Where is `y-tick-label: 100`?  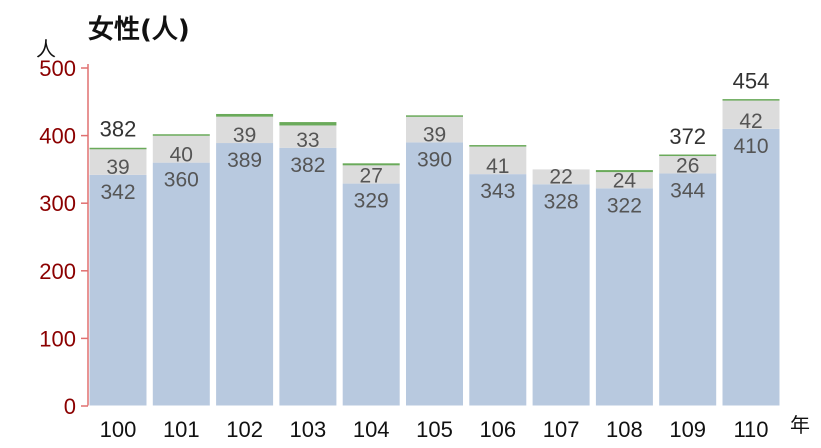 y-tick-label: 100 is located at coordinates (57, 338).